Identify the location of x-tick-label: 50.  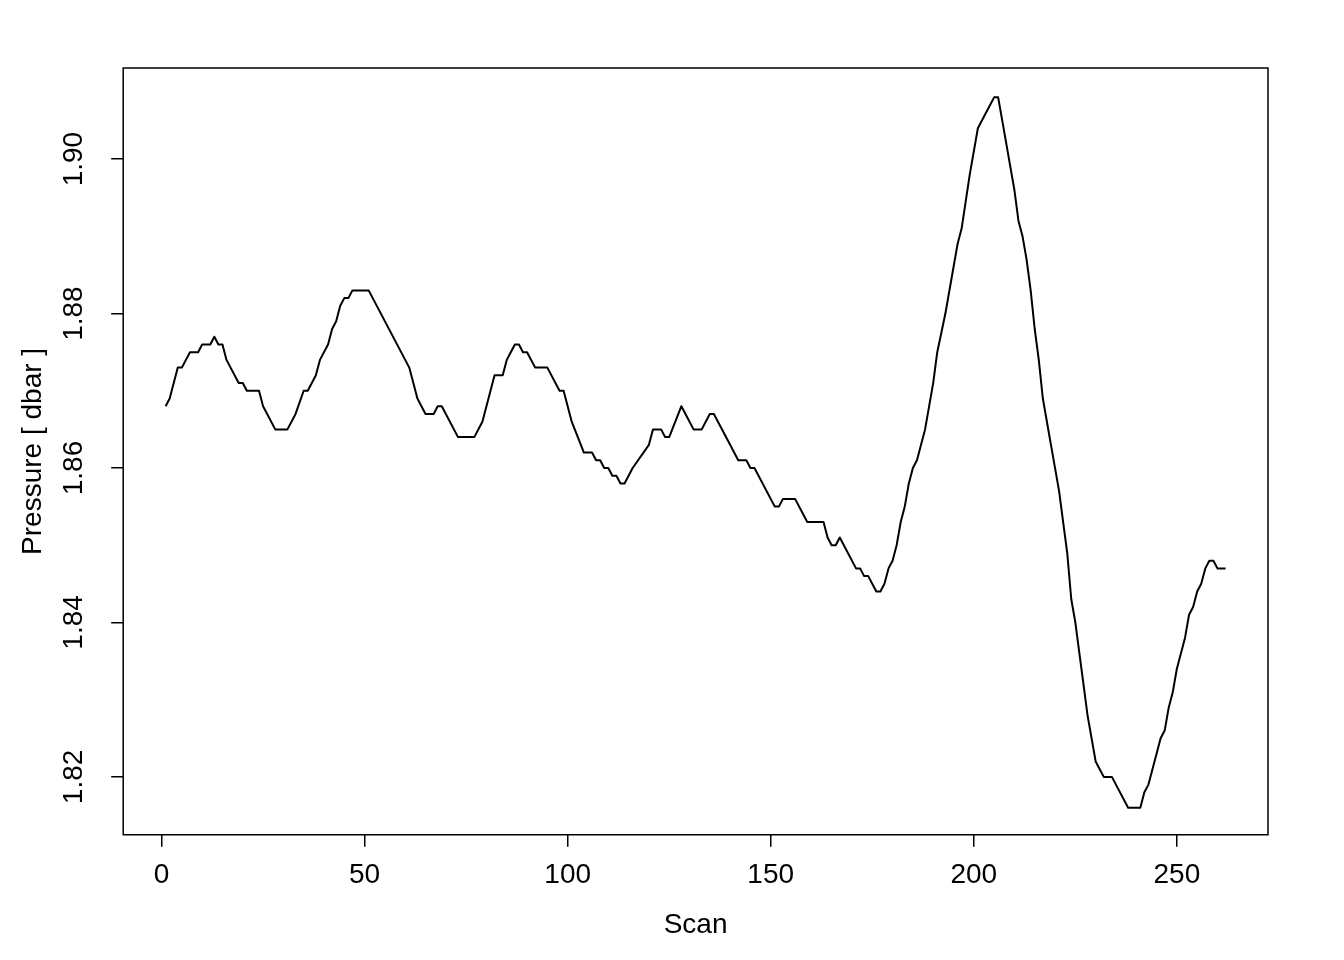
(365, 874).